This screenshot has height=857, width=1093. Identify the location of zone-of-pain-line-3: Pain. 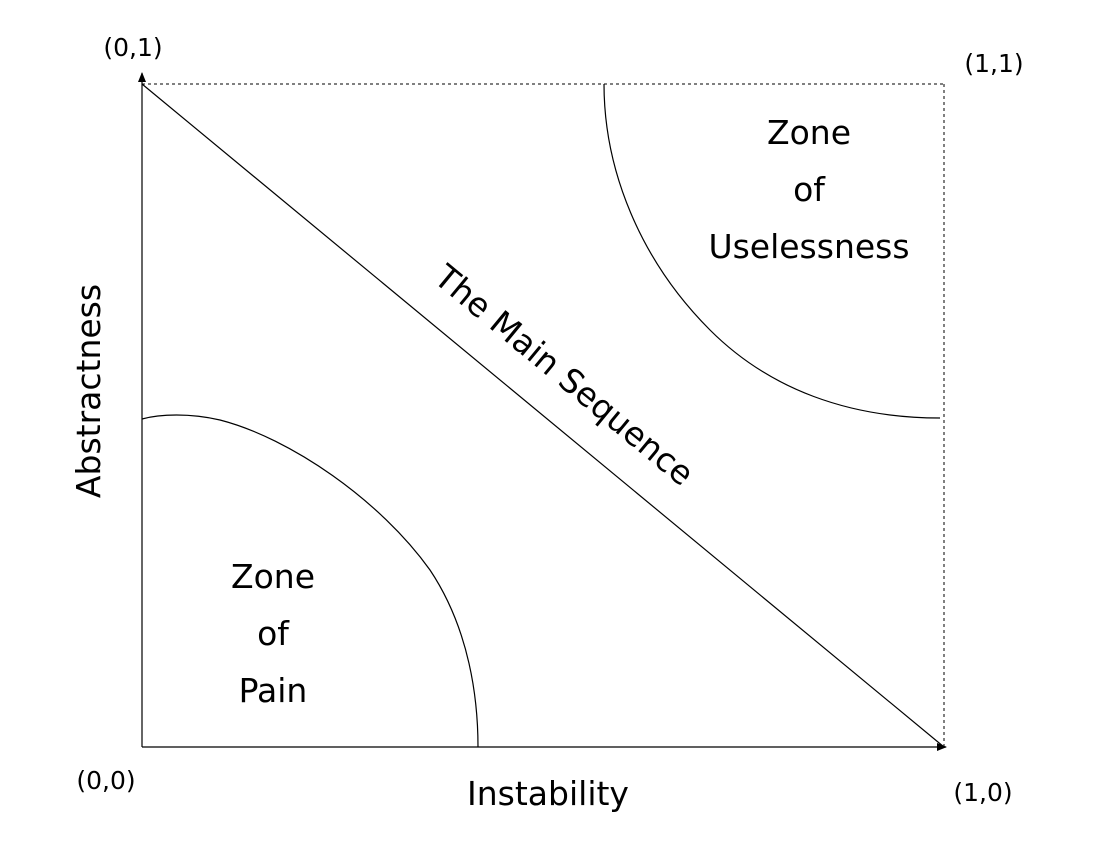
(273, 690).